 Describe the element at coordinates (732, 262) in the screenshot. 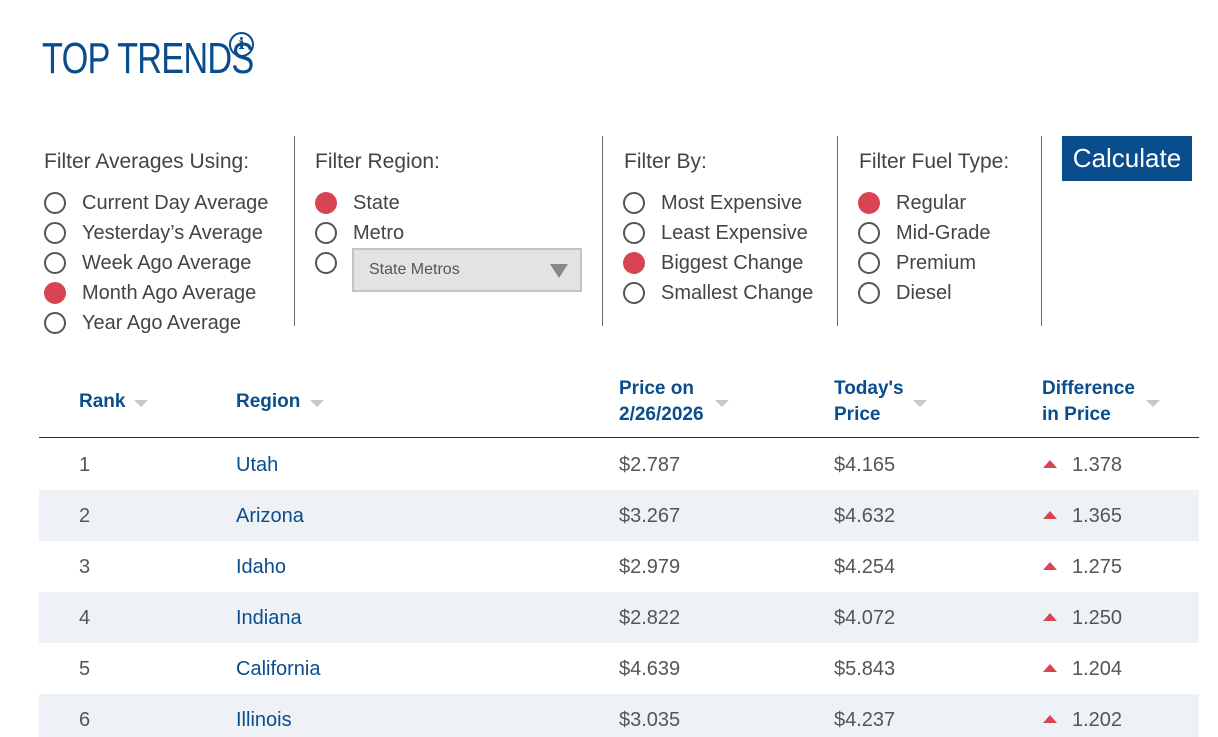

I see `option-label: Biggest Change` at that location.